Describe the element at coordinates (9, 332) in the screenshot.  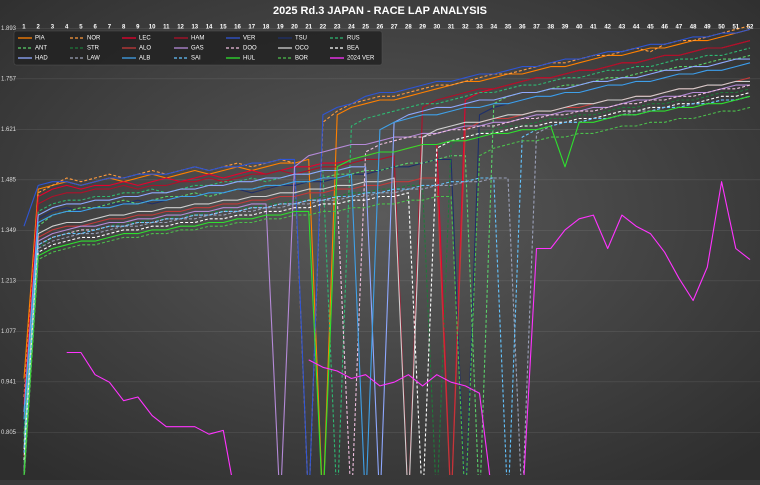
I see `y-tick-label: 1.077` at that location.